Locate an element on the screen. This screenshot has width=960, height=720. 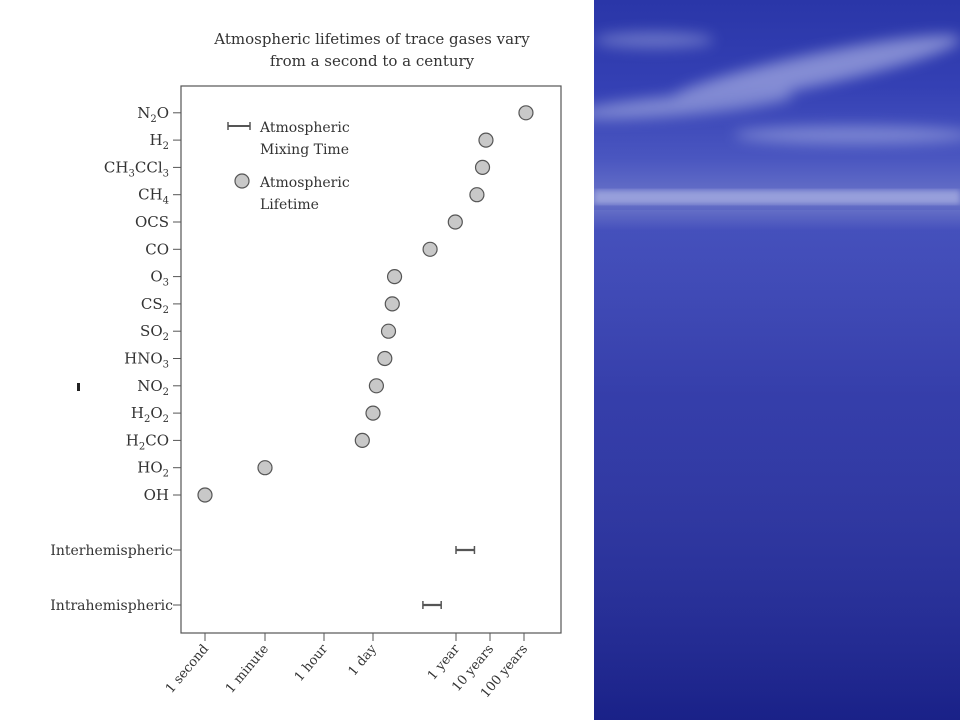
data-point-so2 is located at coordinates (388, 331).